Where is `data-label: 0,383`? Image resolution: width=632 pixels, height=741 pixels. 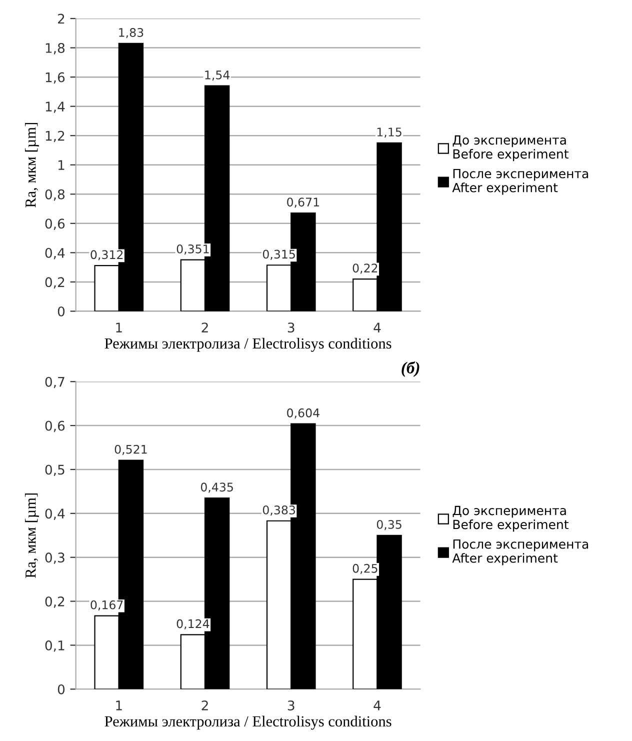 data-label: 0,383 is located at coordinates (279, 510).